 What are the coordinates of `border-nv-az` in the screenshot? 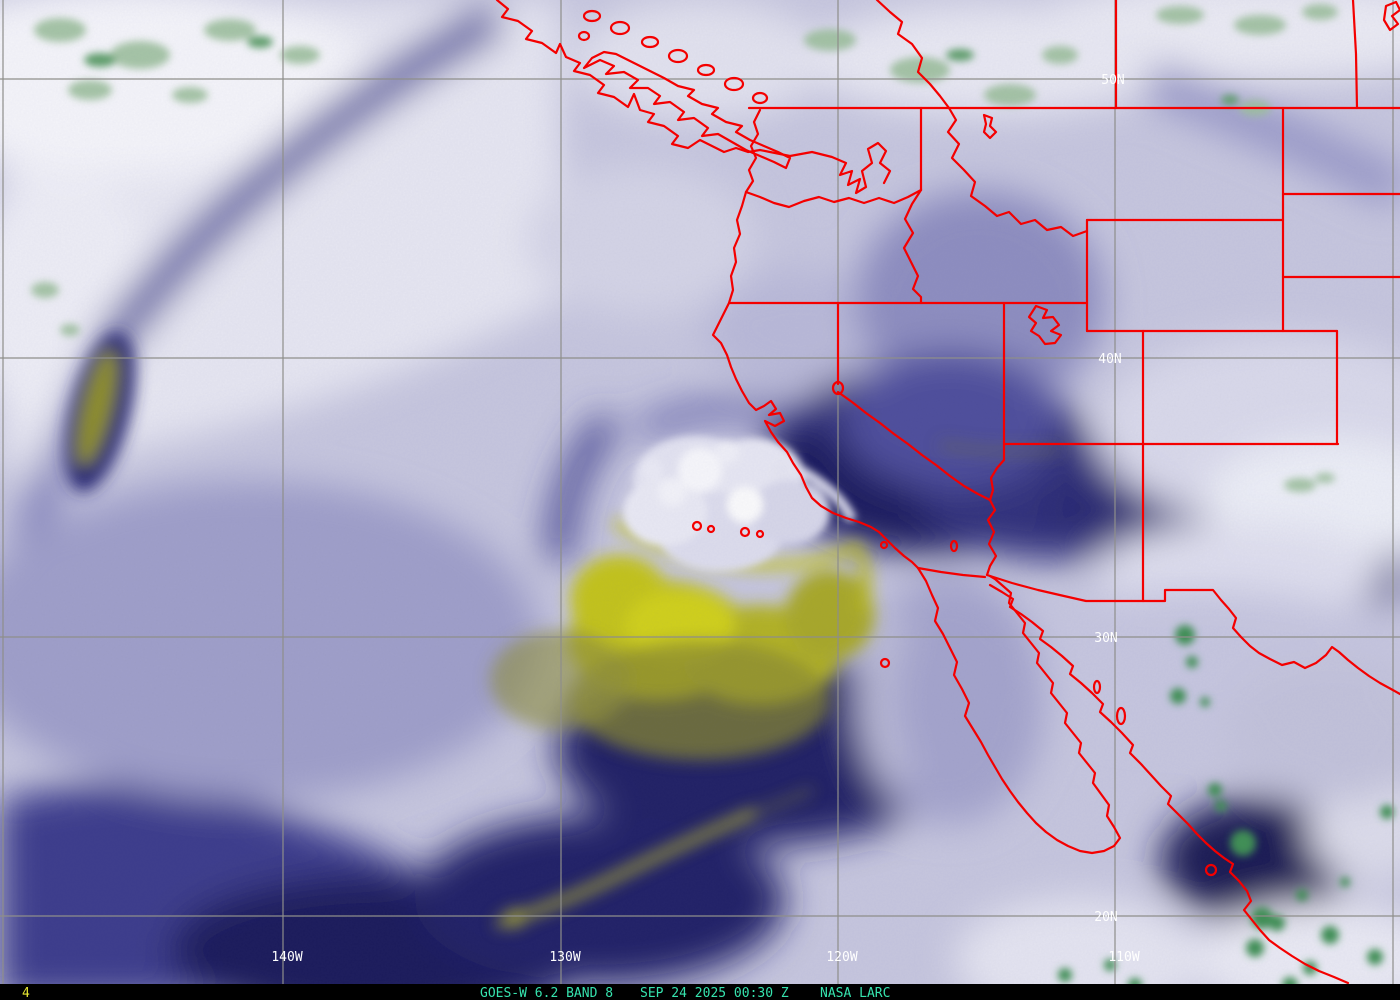 It's located at (997, 472).